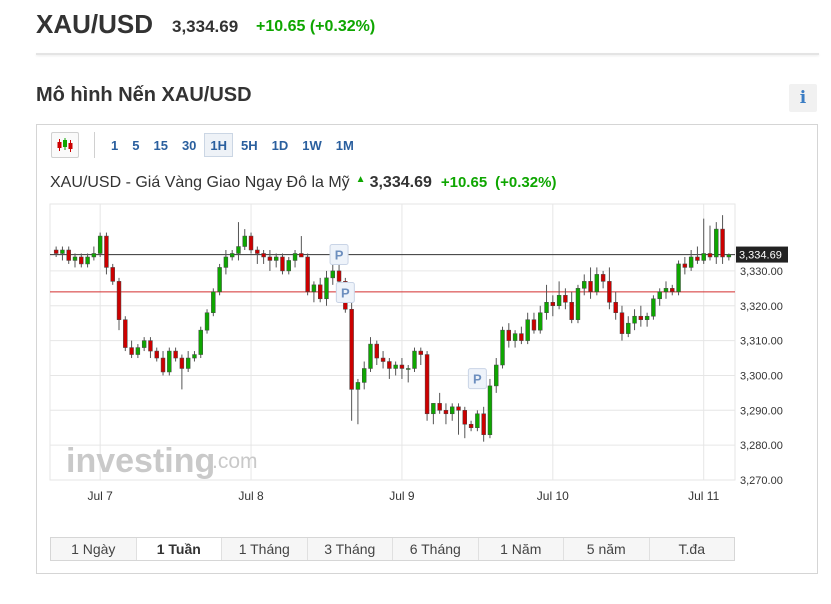  I want to click on range-button: 5 năm, so click(607, 549).